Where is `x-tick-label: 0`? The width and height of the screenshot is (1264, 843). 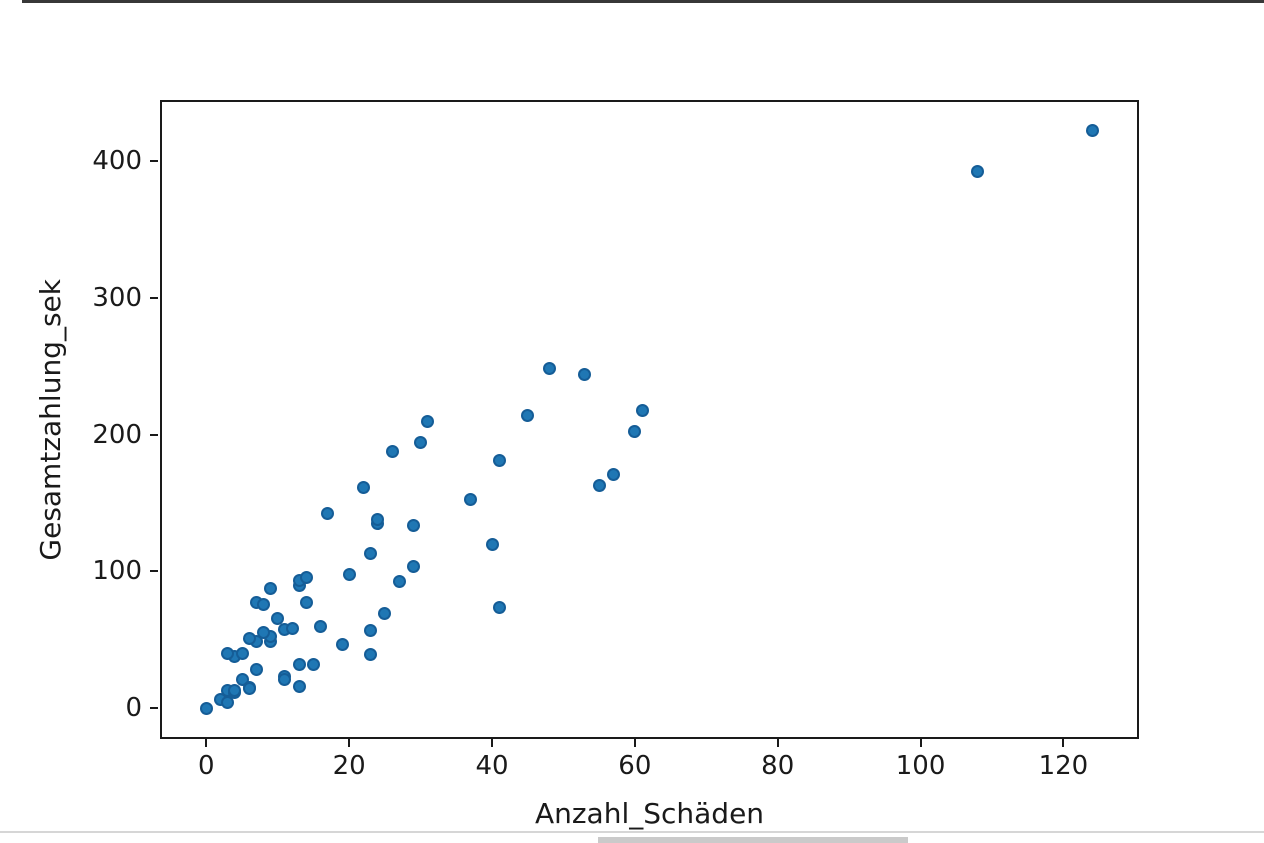
x-tick-label: 0 is located at coordinates (206, 766).